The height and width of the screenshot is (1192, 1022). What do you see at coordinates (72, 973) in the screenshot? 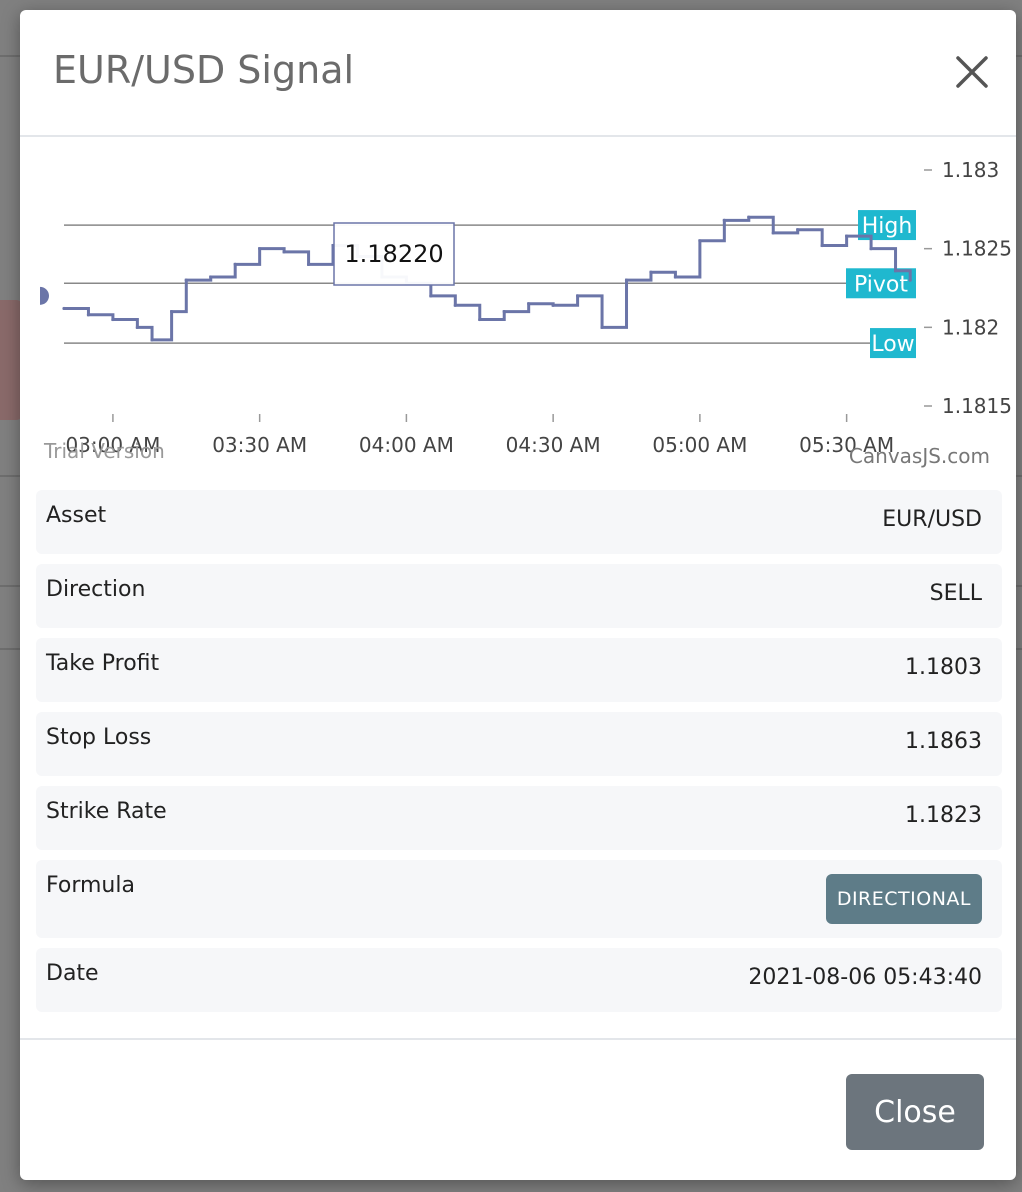
I see `detail-label: Date` at bounding box center [72, 973].